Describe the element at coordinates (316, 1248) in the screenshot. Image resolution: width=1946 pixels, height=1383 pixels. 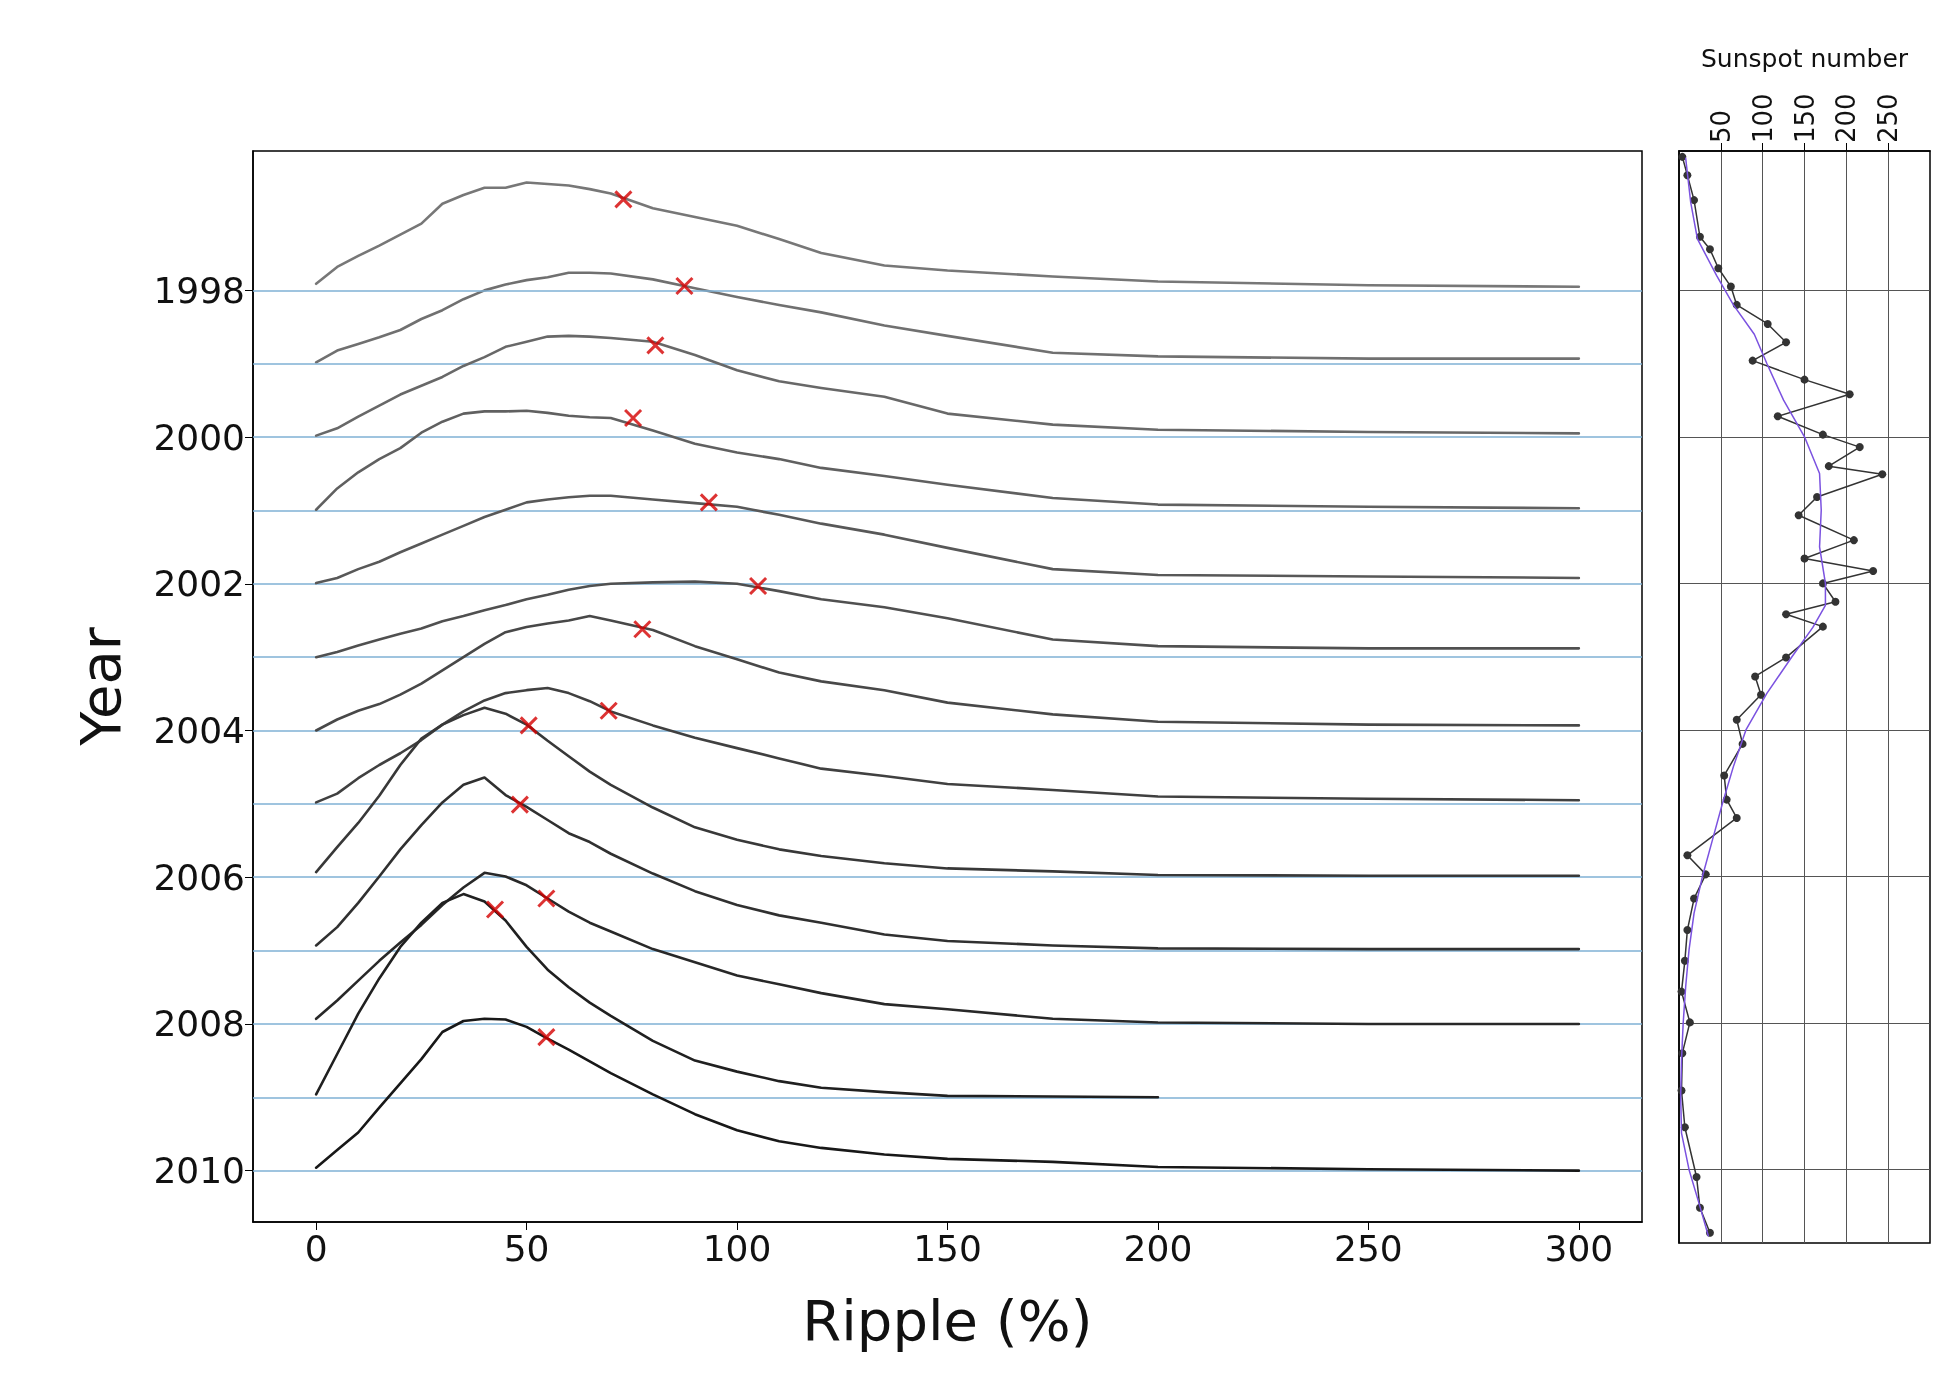
I see `x-tick-label: 0` at that location.